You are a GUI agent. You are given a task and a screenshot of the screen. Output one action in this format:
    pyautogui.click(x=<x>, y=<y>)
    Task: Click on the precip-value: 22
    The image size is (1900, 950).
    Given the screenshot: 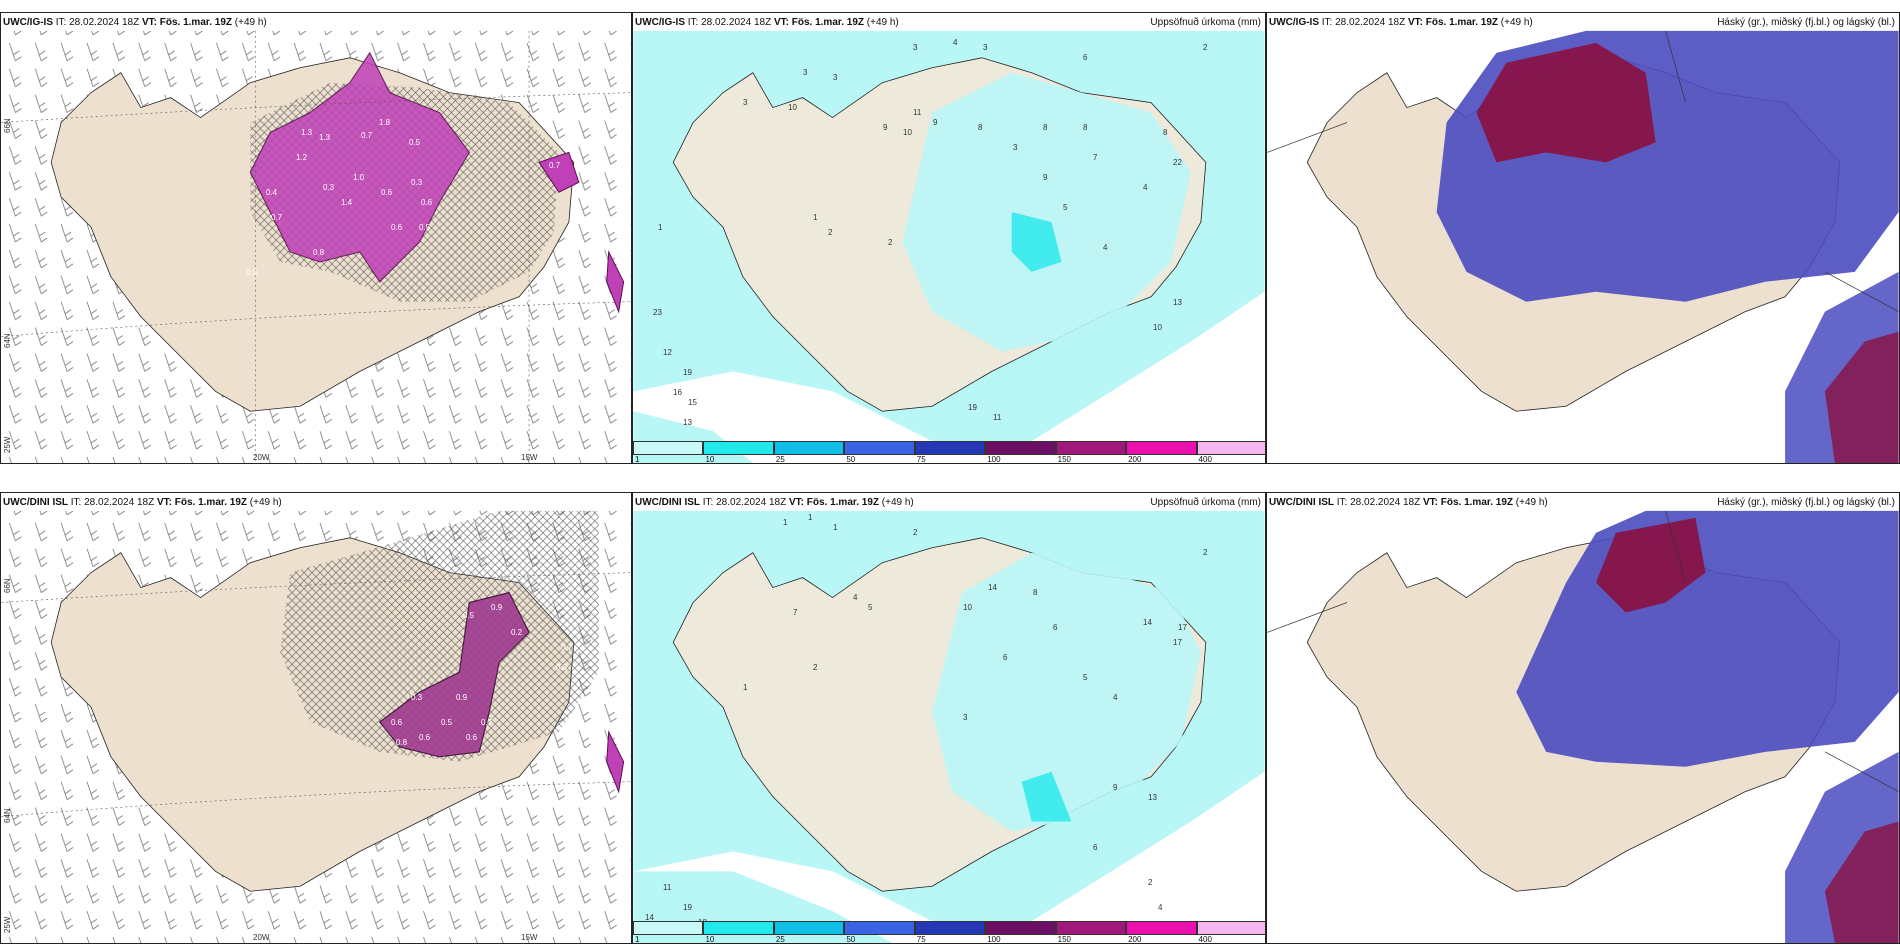 What is the action you would take?
    pyautogui.click(x=1177, y=162)
    